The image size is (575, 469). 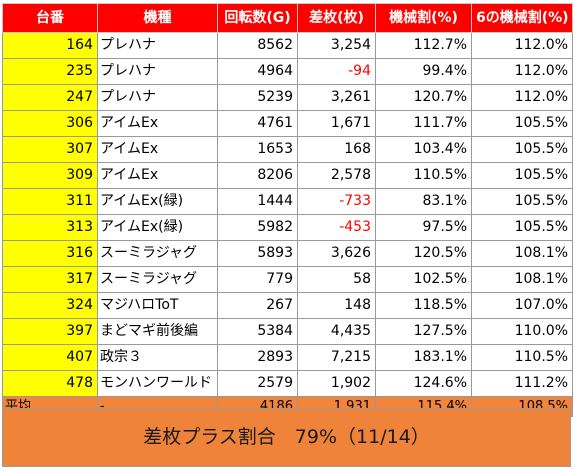 I want to click on cell-diff: 1,902, so click(x=336, y=383).